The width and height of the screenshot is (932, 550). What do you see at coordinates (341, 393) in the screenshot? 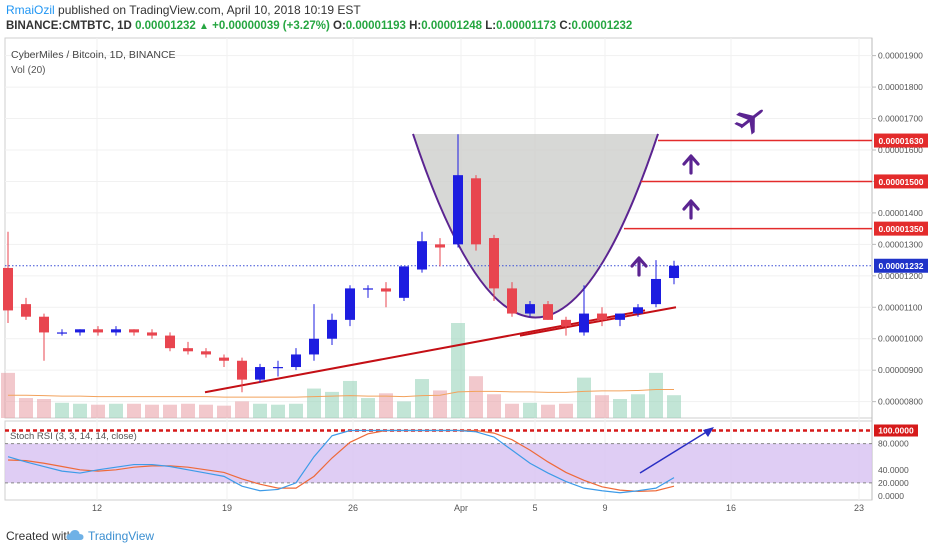
I see `volume-ma-line` at bounding box center [341, 393].